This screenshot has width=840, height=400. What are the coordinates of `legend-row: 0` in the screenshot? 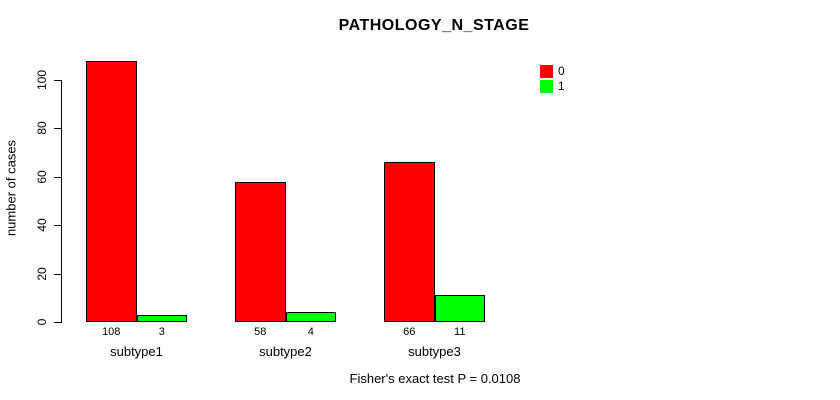 It's located at (552, 71).